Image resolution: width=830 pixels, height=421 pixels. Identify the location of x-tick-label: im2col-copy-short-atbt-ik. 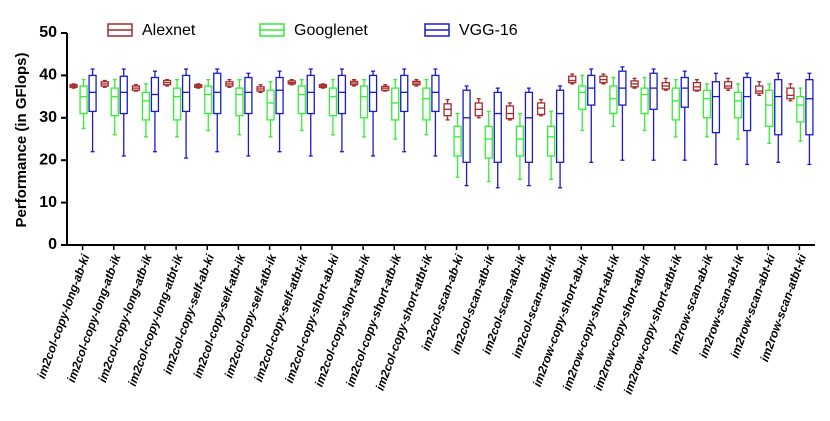
(404, 321).